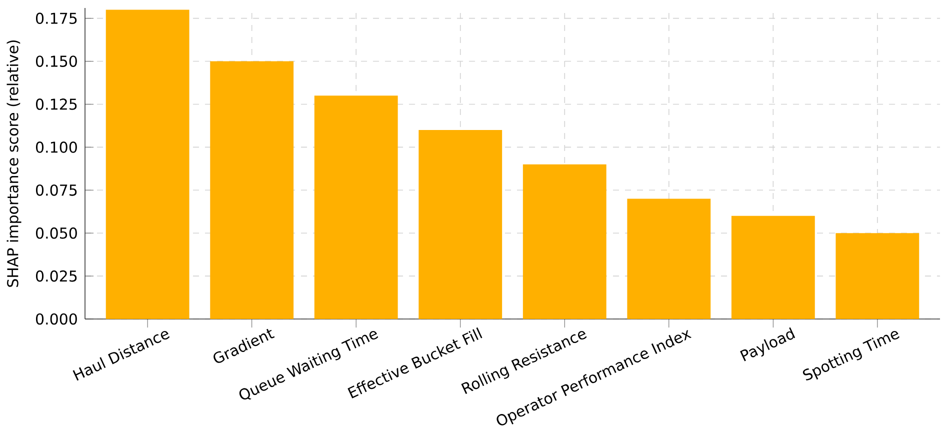 The height and width of the screenshot is (436, 952). I want to click on y-tick-label: 0.050, so click(56, 233).